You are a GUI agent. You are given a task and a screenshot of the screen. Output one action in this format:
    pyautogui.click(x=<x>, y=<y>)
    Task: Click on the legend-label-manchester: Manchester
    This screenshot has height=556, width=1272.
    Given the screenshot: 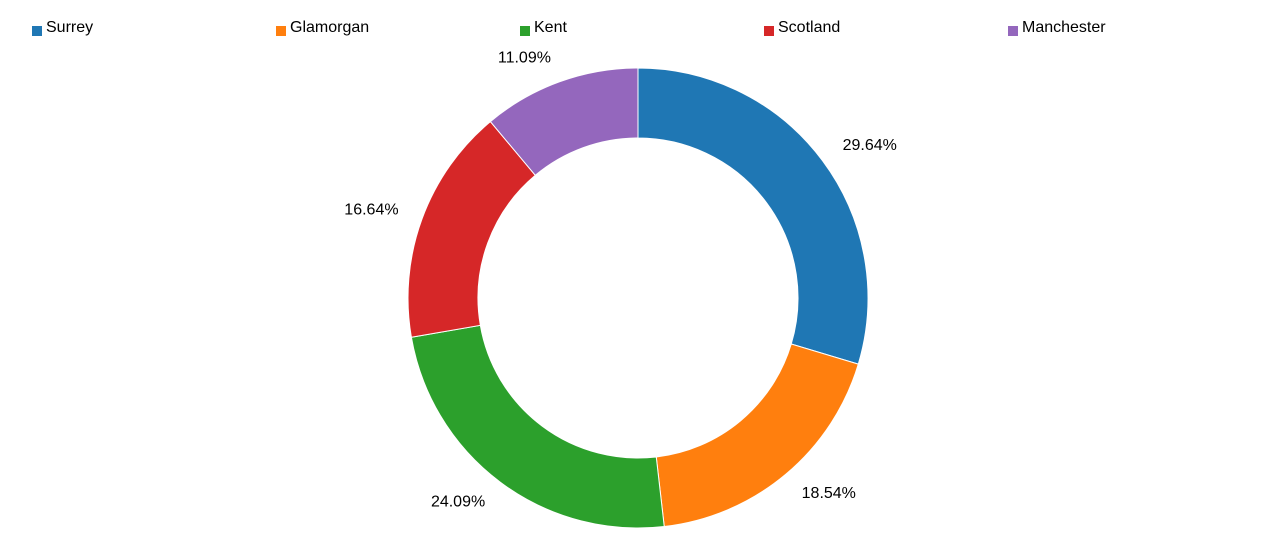 What is the action you would take?
    pyautogui.click(x=1064, y=27)
    